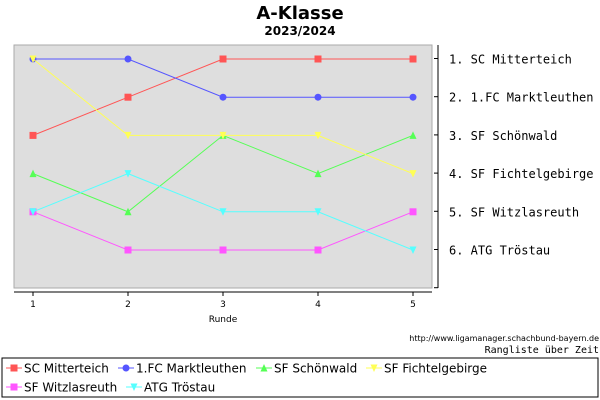 This screenshot has width=600, height=400. Describe the element at coordinates (510, 60) in the screenshot. I see `rank-label: 1. SC Mitterteich` at that location.